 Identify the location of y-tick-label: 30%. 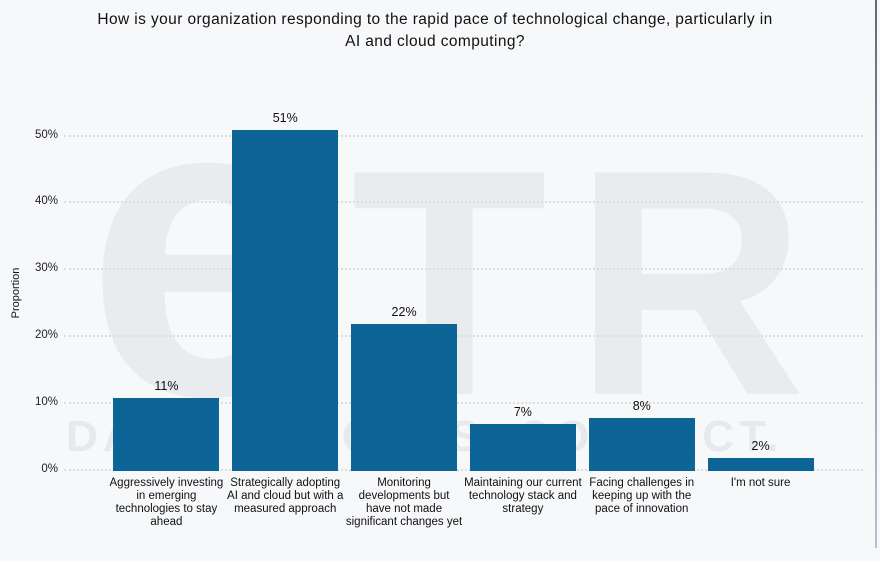
(46, 268).